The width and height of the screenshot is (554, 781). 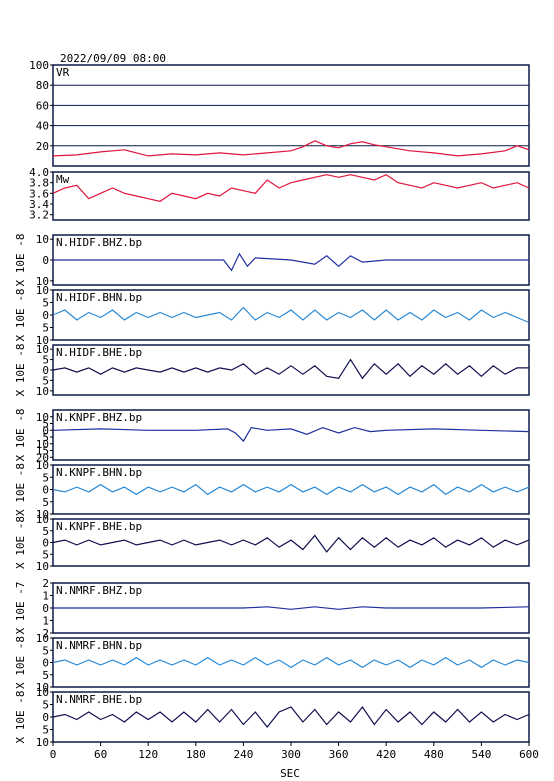 I want to click on y-tick-label: 3.4, so click(x=39, y=204).